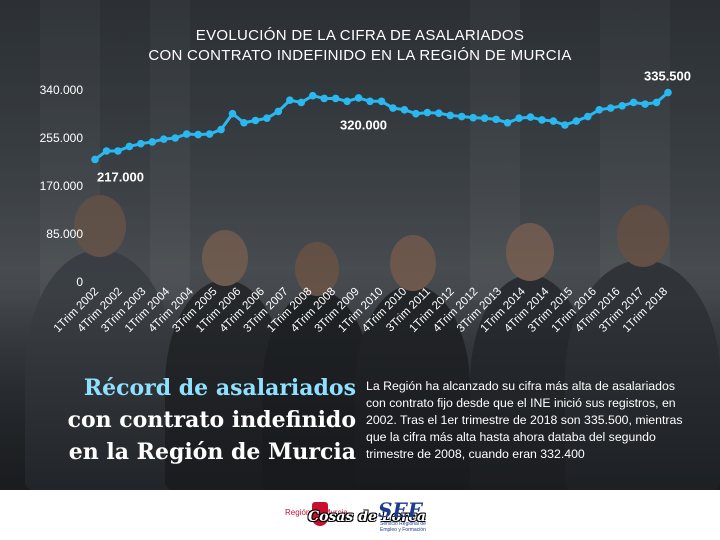  I want to click on y-tick-label: 255.000, so click(62, 138).